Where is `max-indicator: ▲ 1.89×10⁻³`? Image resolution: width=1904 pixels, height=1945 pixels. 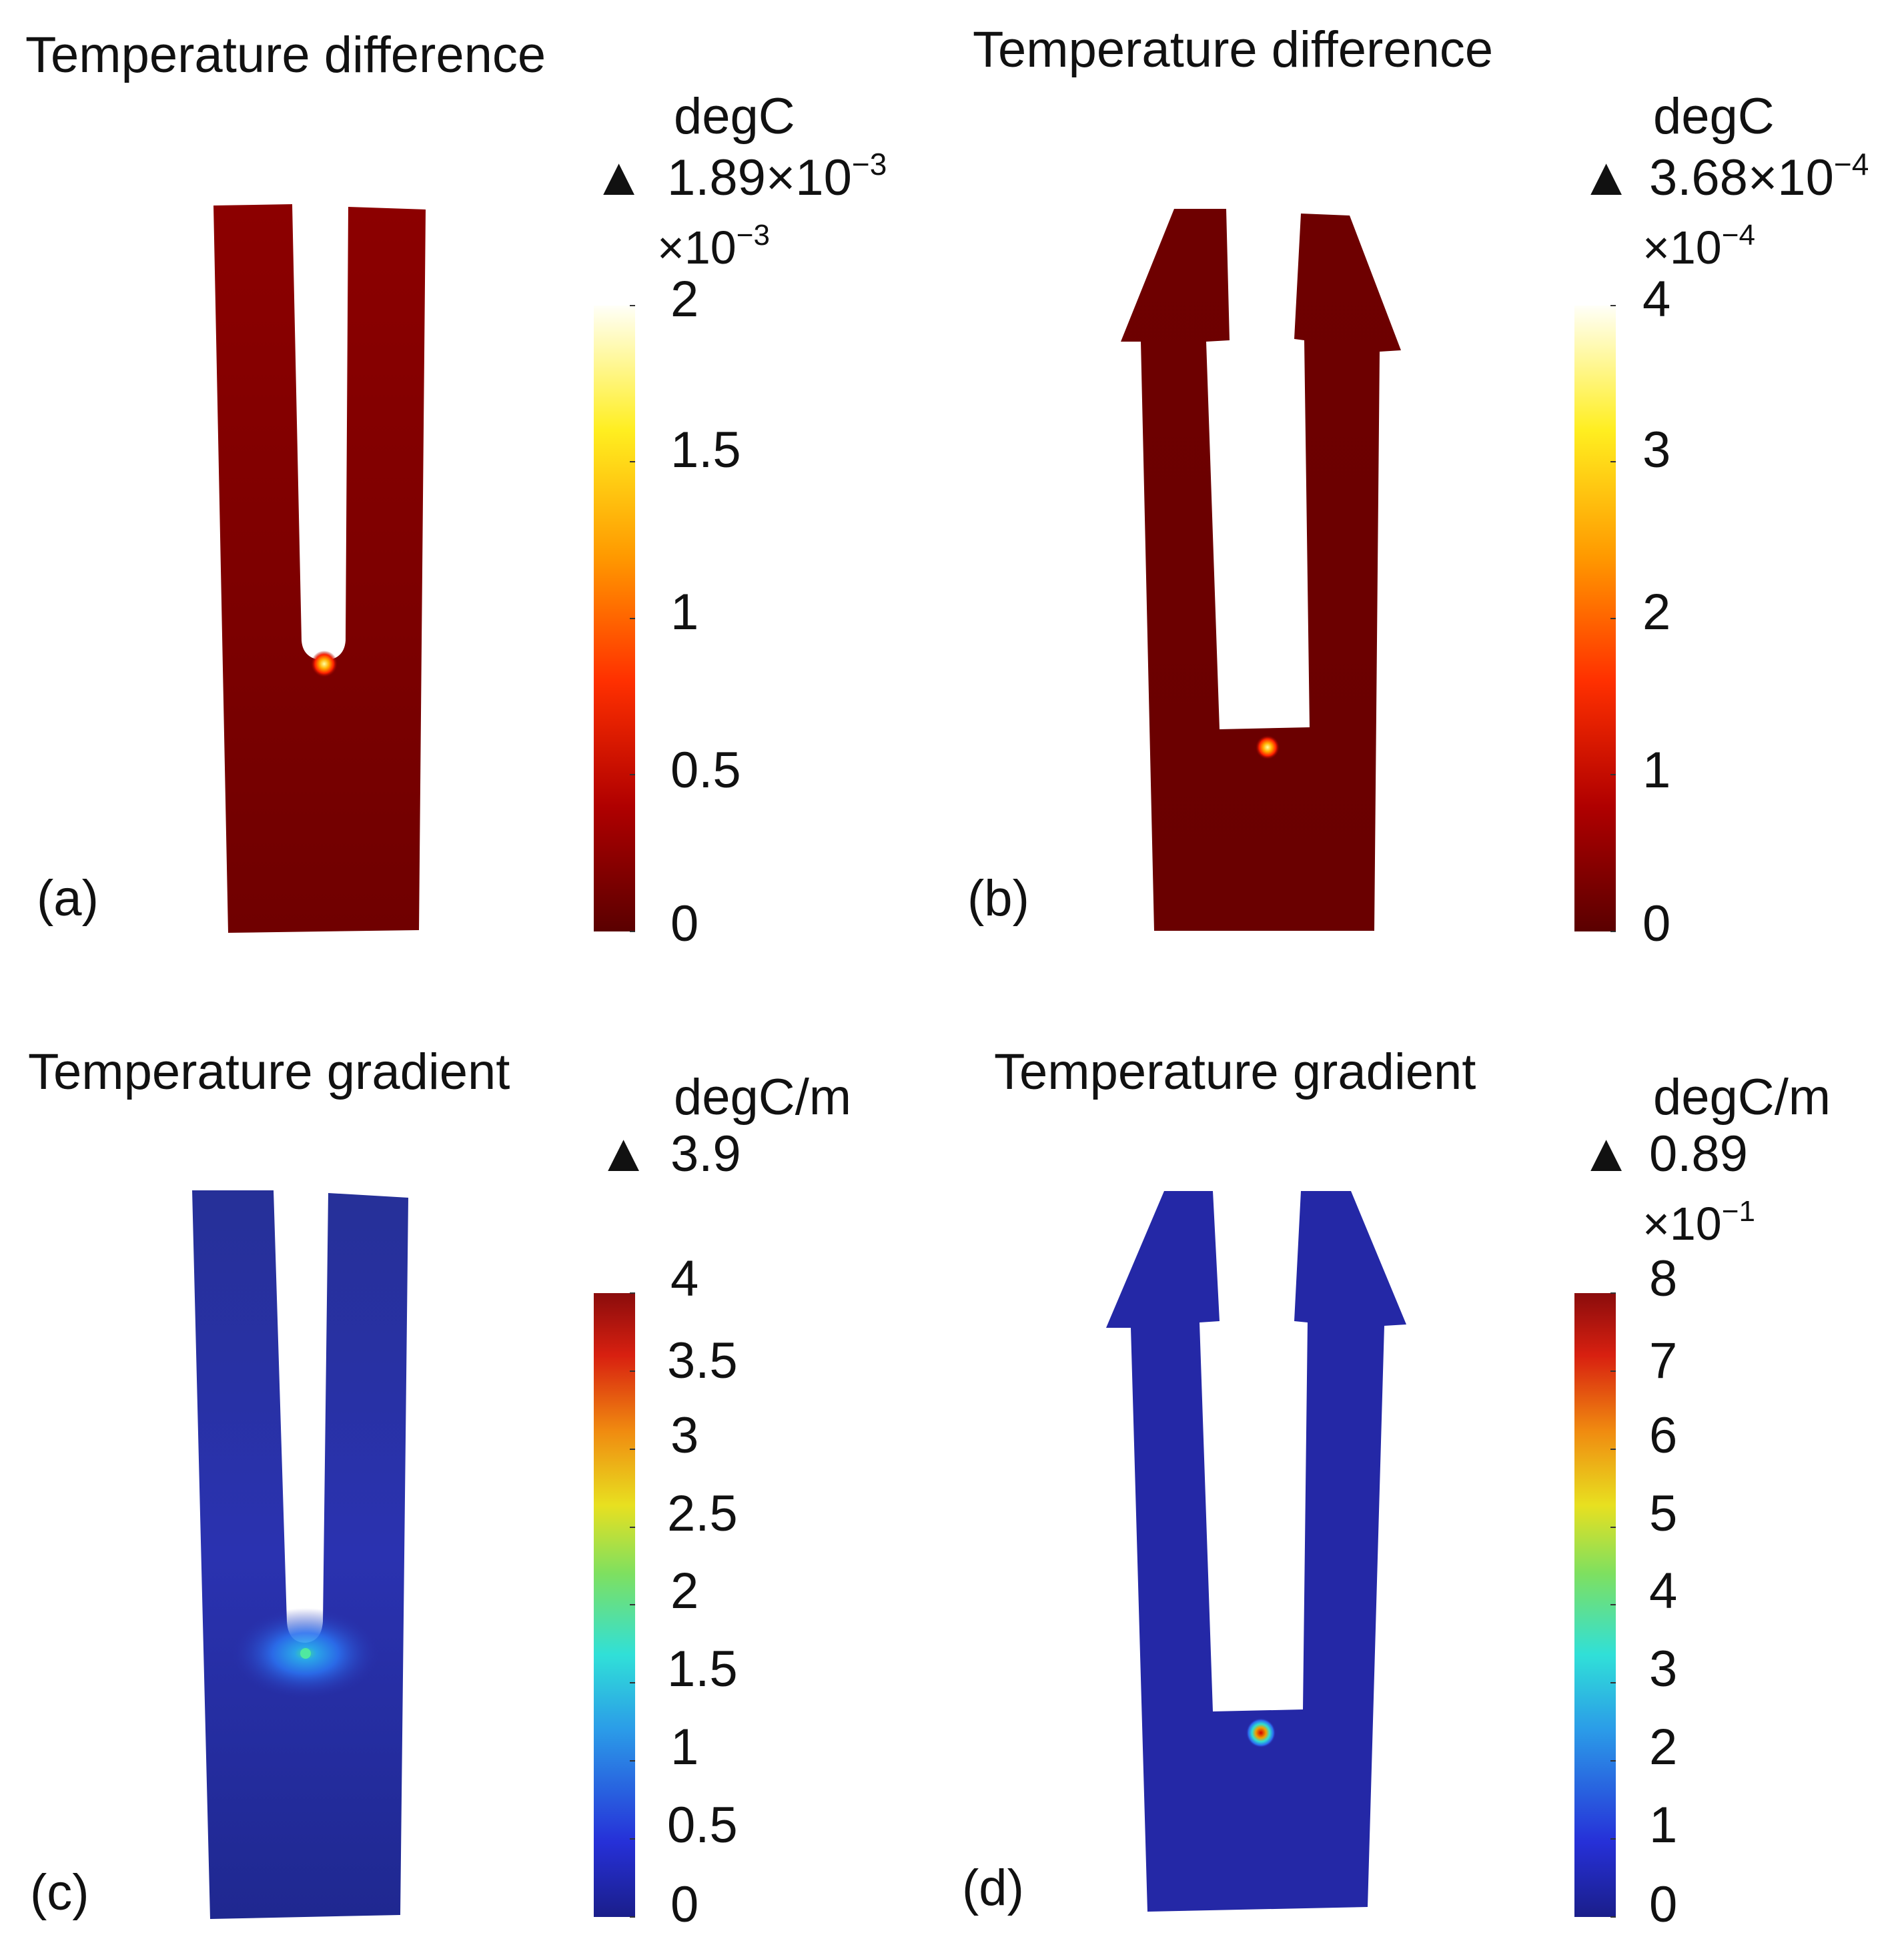 max-indicator: ▲ 1.89×10⁻³ is located at coordinates (739, 176).